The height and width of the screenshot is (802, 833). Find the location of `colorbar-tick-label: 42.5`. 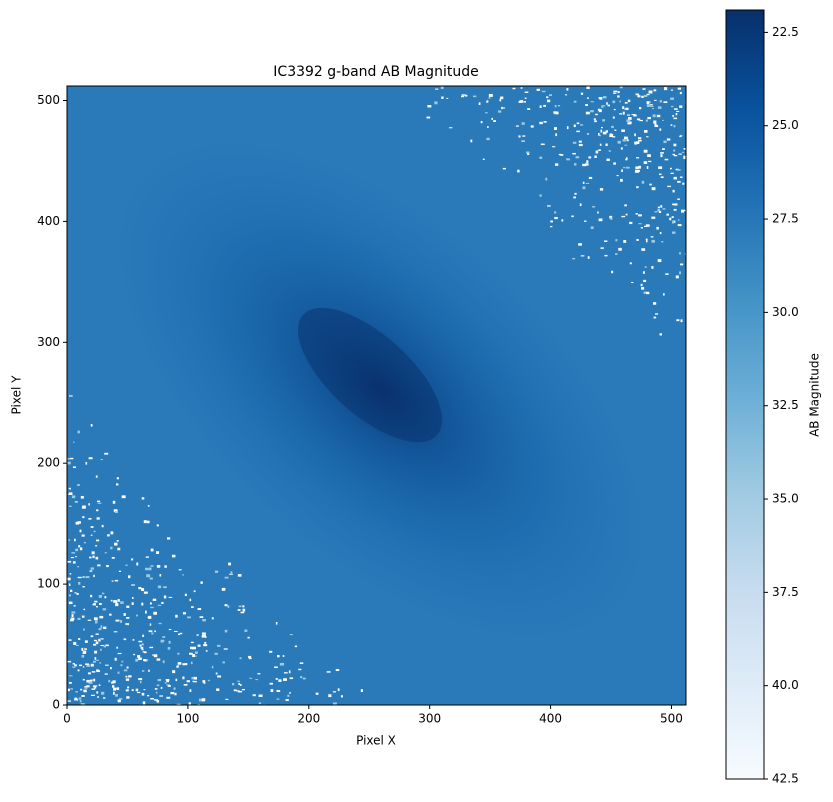

colorbar-tick-label: 42.5 is located at coordinates (785, 779).